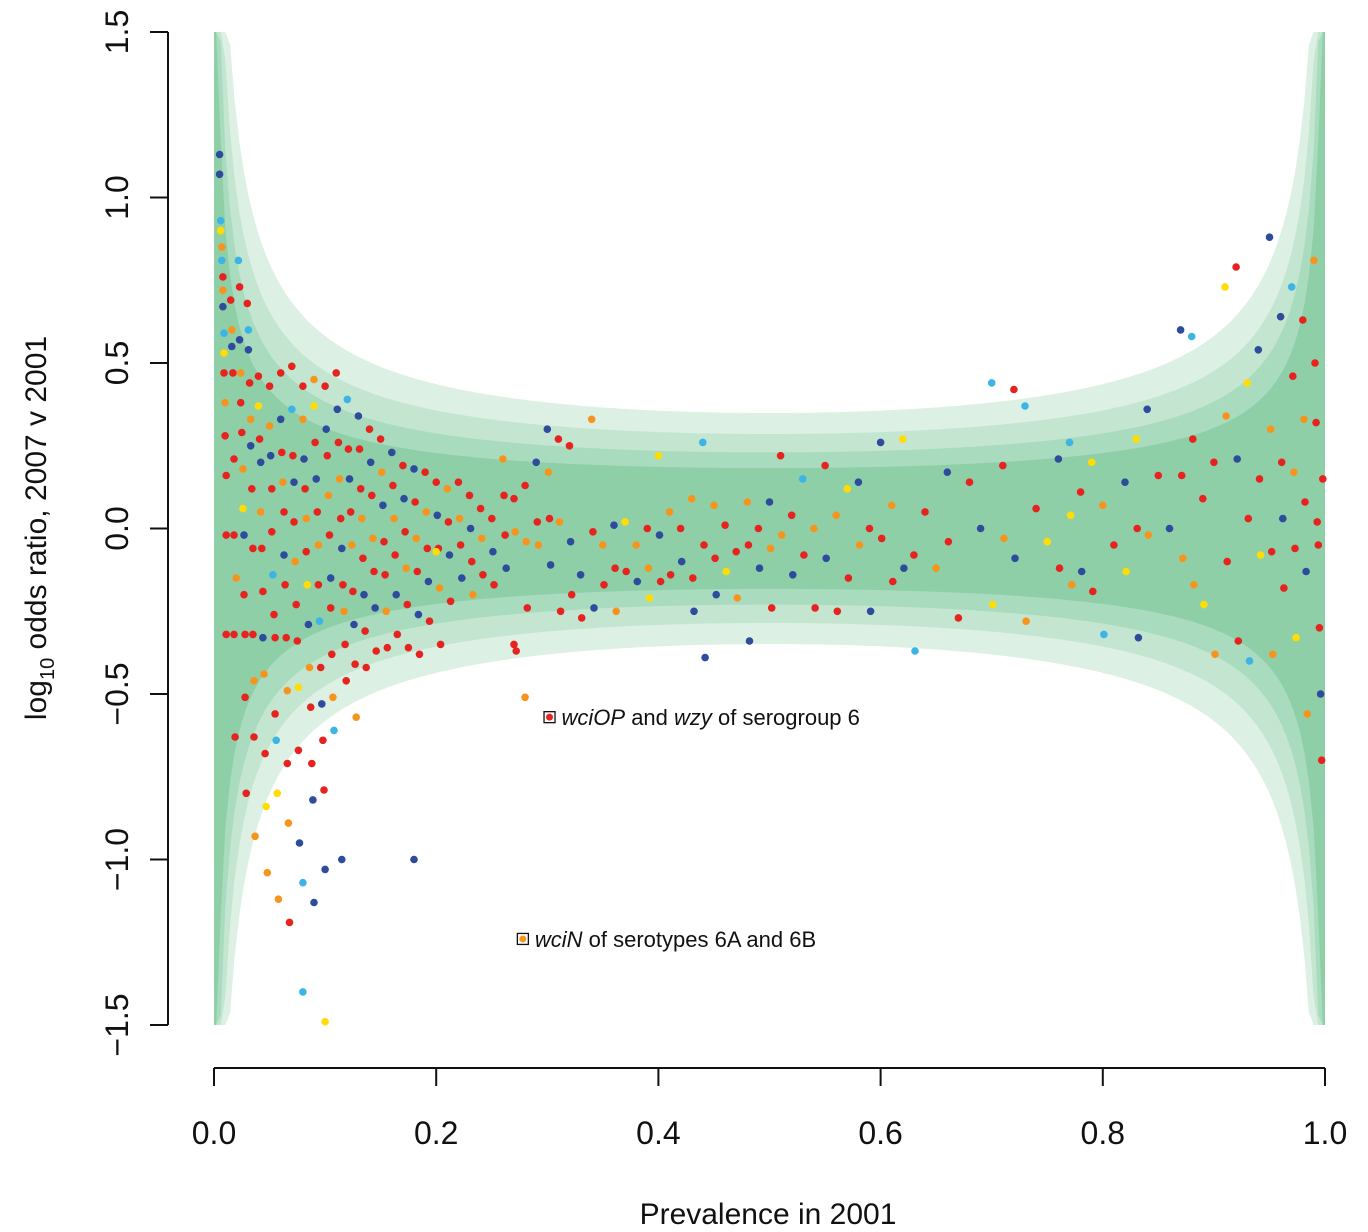 The height and width of the screenshot is (1232, 1368). I want to click on annotation-label: wciOP and wzy of serogroup 6, so click(711, 717).